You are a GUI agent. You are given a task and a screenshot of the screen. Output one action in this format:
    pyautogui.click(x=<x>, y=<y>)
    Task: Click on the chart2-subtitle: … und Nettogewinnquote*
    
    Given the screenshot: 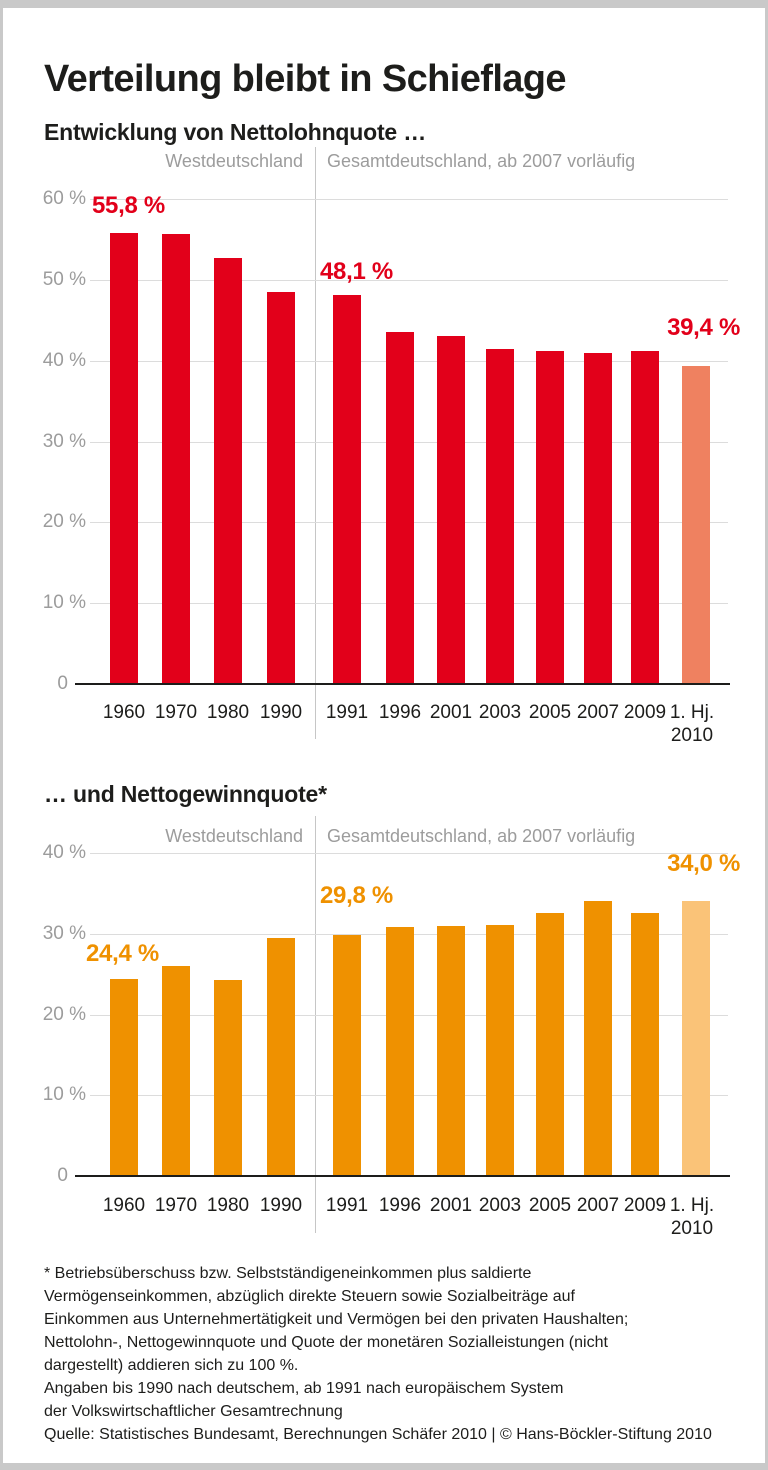 What is the action you would take?
    pyautogui.click(x=185, y=794)
    